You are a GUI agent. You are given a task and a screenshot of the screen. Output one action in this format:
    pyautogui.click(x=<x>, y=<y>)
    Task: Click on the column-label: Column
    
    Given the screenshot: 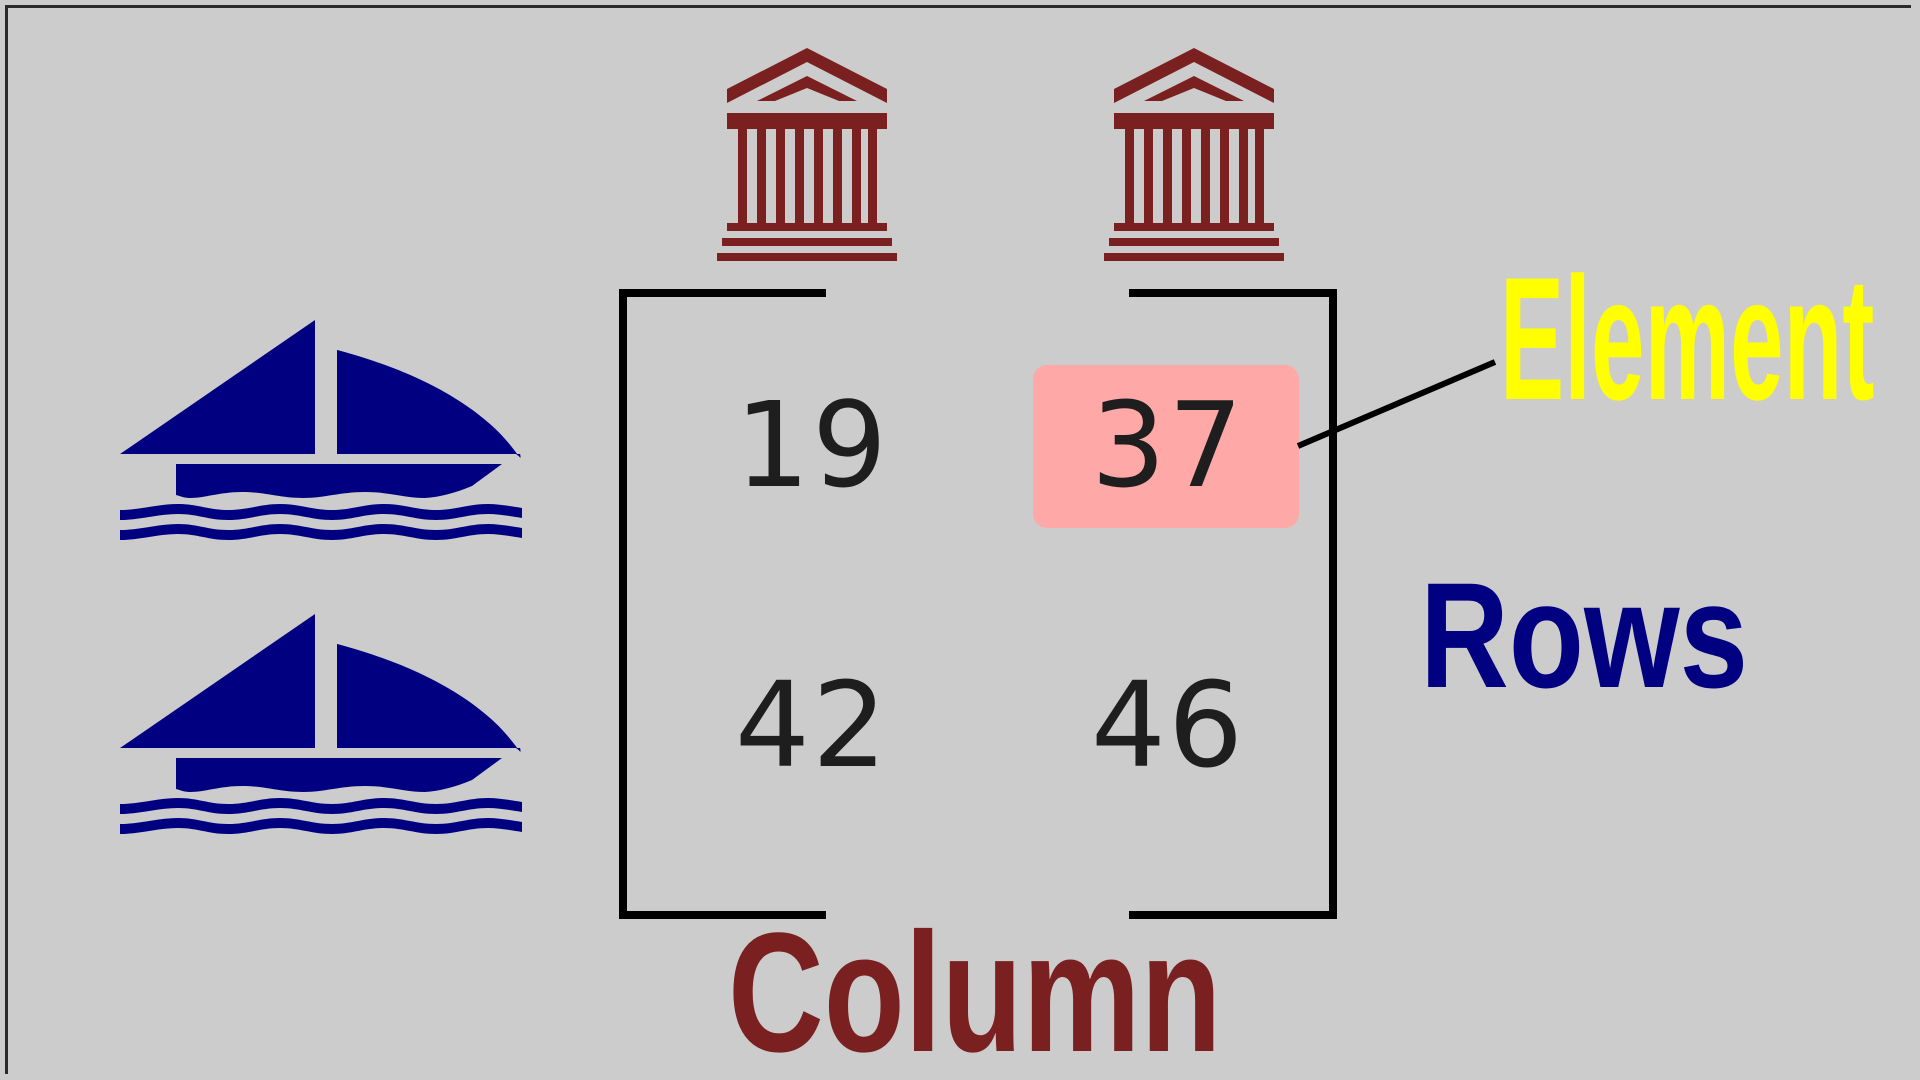 What is the action you would take?
    pyautogui.click(x=975, y=989)
    